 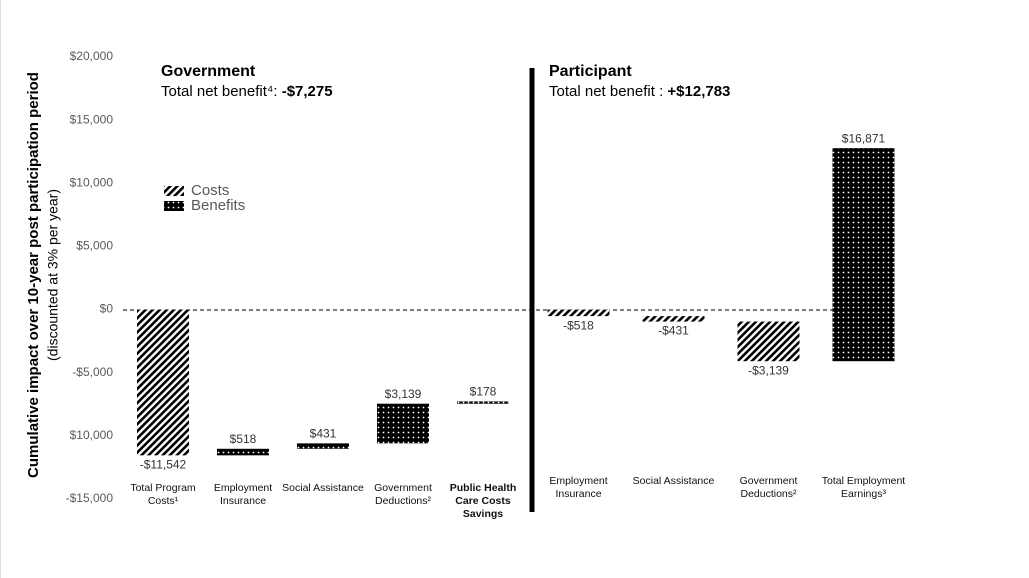 What do you see at coordinates (208, 71) in the screenshot?
I see `panel-title: Government` at bounding box center [208, 71].